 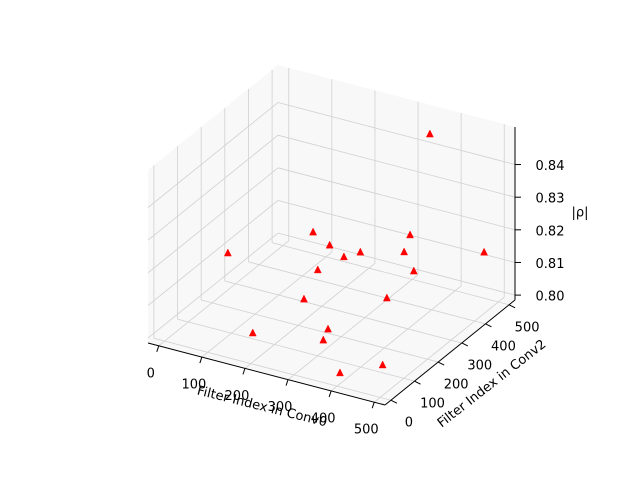 What do you see at coordinates (550, 231) in the screenshot?
I see `z-tick-label: 0.82` at bounding box center [550, 231].